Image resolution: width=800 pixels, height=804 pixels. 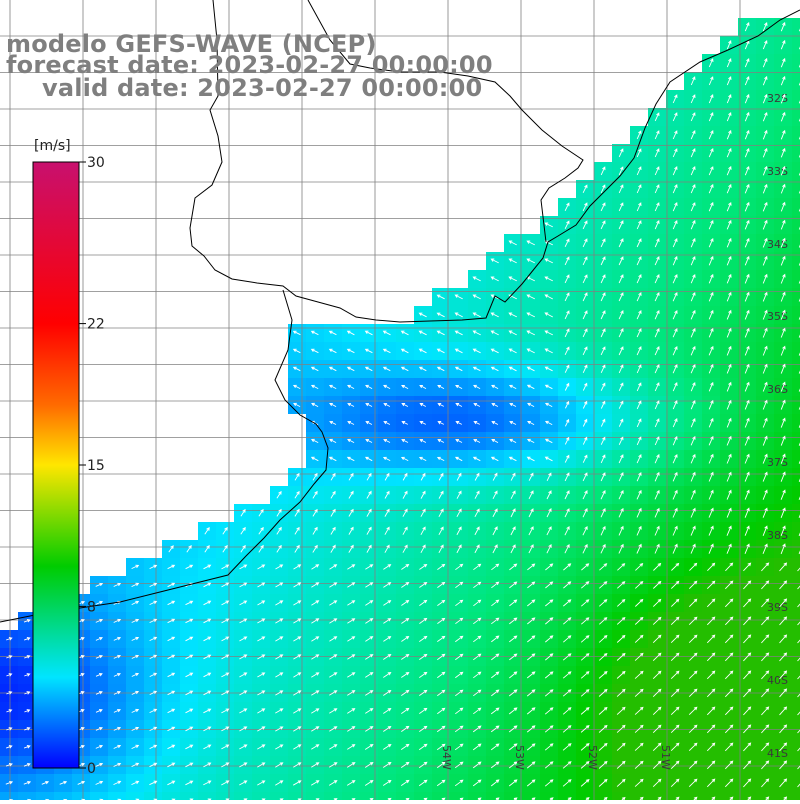 I want to click on latitude-label: 41S, so click(x=777, y=753).